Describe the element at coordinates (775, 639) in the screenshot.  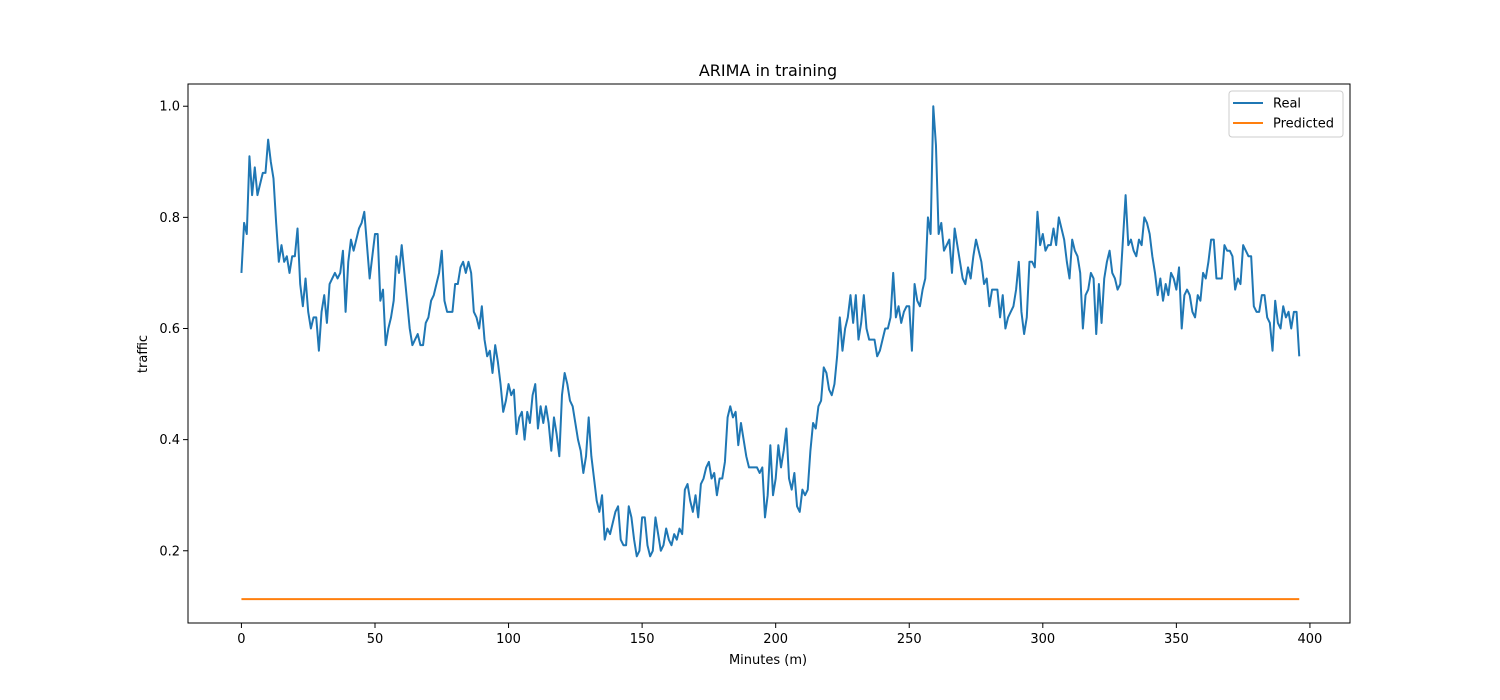
I see `x-tick-label: 200` at that location.